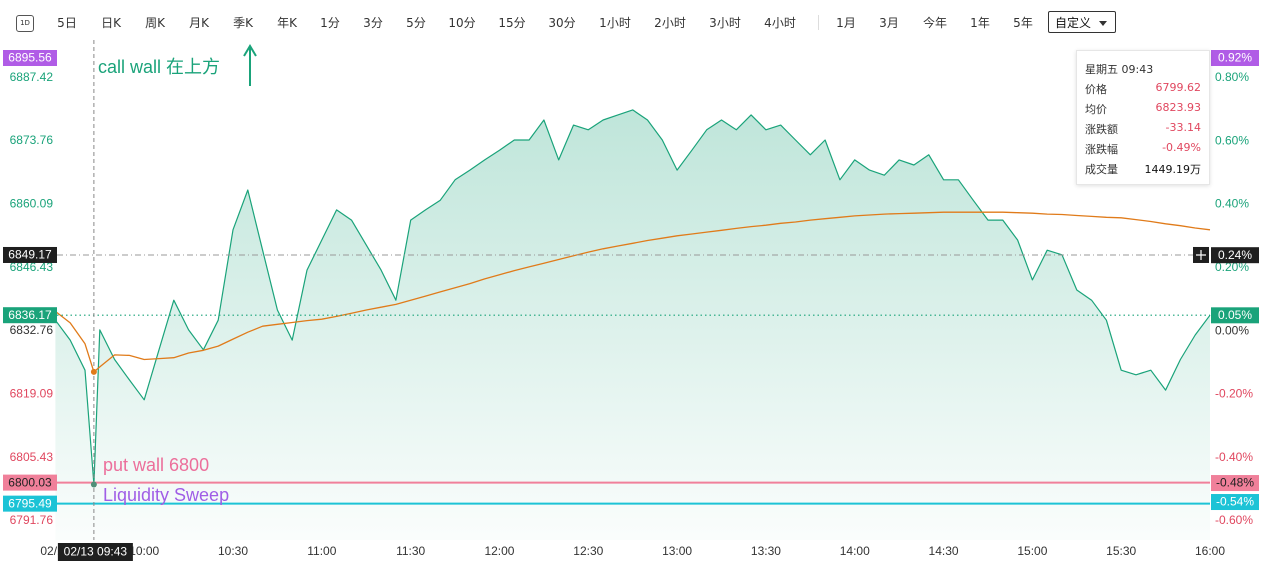  What do you see at coordinates (1232, 330) in the screenshot?
I see `y2-tick-label: 0.00%` at bounding box center [1232, 330].